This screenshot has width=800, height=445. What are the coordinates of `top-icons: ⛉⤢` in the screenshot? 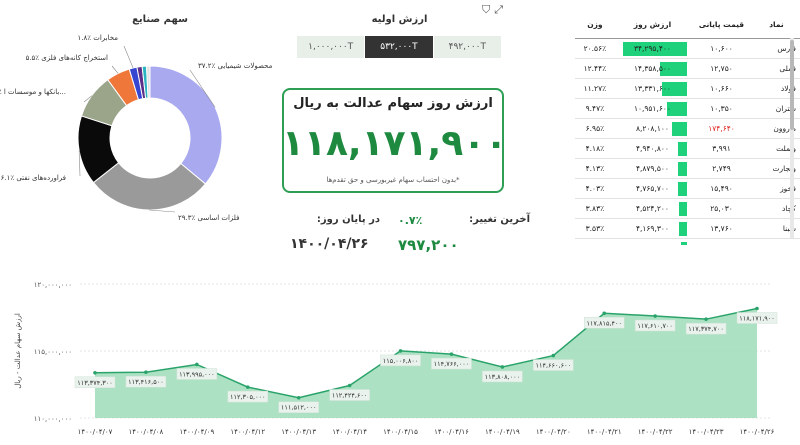 It's located at (494, 10).